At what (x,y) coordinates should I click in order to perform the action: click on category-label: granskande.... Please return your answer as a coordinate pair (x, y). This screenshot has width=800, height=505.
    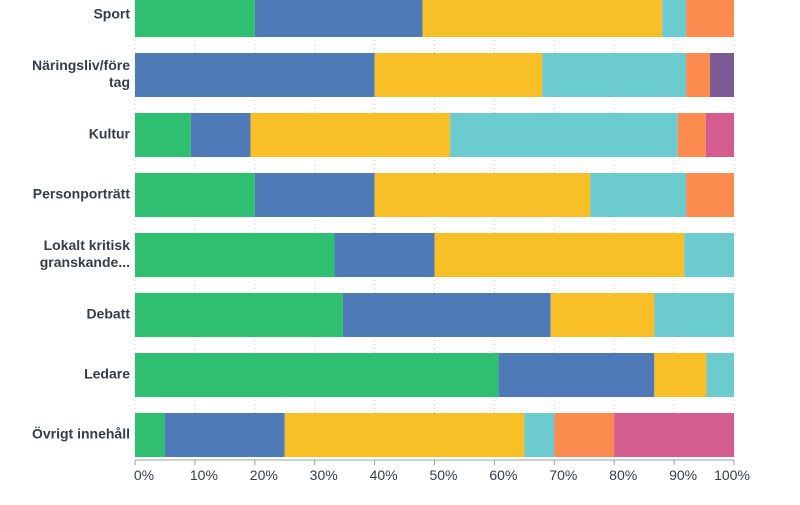
    Looking at the image, I should click on (85, 262).